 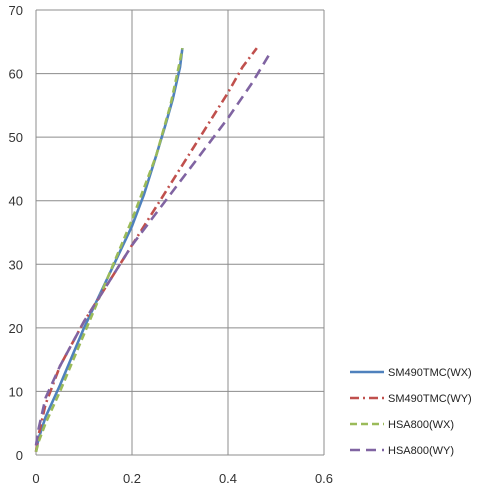 I want to click on y-tick-label: 70, so click(x=16, y=10).